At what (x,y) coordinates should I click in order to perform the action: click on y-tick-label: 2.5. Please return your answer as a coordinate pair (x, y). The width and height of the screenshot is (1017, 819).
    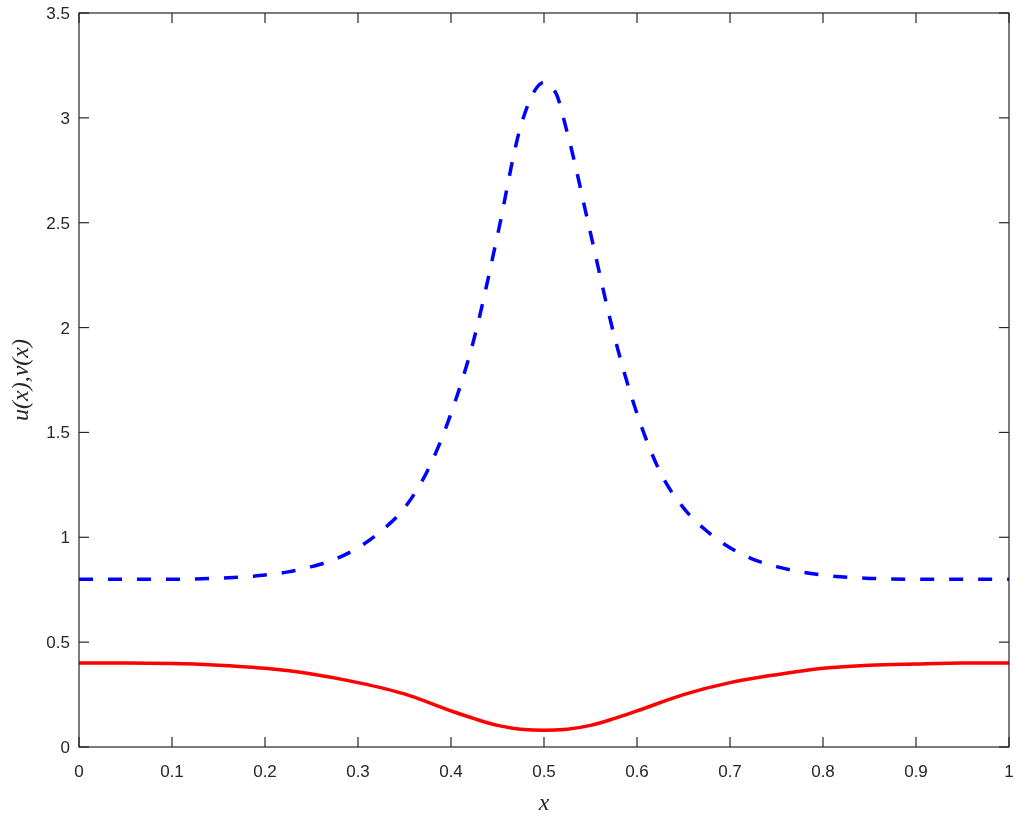
    Looking at the image, I should click on (58, 223).